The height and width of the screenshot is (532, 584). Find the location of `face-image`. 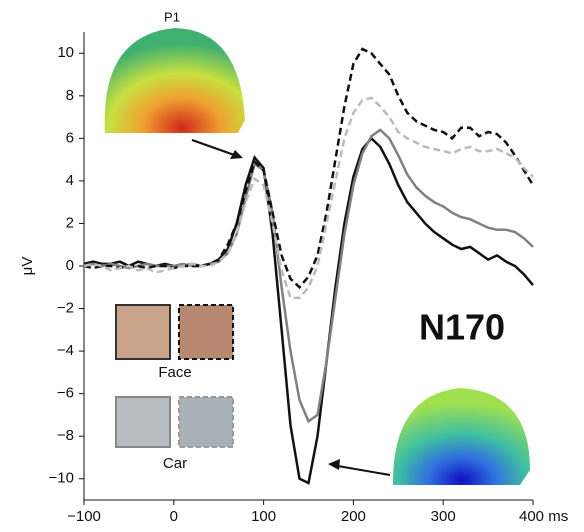

face-image is located at coordinates (143, 332).